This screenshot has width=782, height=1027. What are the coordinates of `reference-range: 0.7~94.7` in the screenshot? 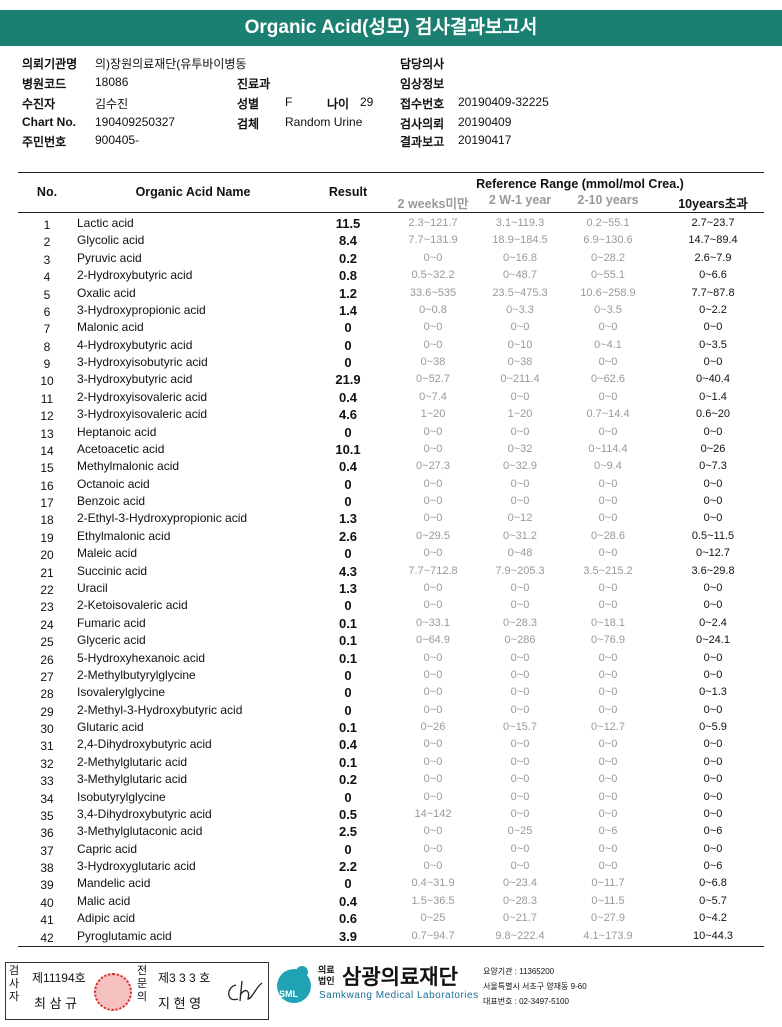 It's located at (433, 935).